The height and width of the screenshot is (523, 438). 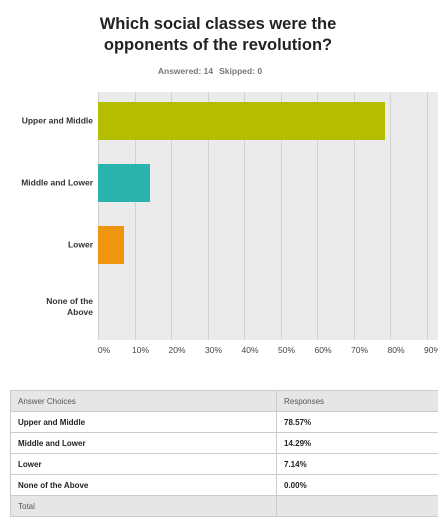 What do you see at coordinates (357, 443) in the screenshot?
I see `cell: 14.29%` at bounding box center [357, 443].